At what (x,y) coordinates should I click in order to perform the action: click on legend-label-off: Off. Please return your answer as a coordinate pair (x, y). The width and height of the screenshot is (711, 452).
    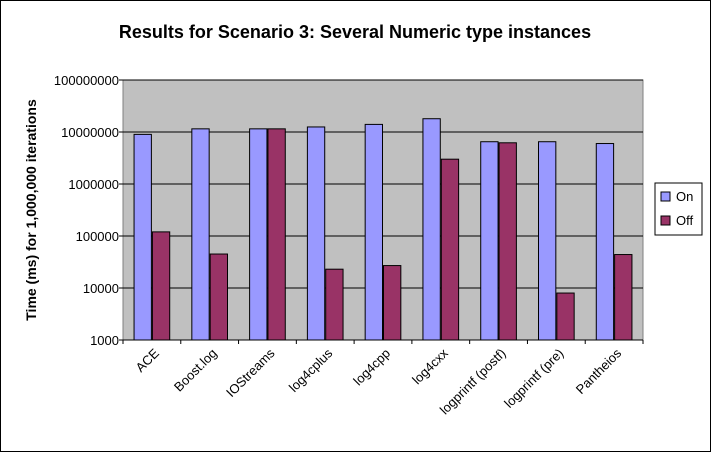
    Looking at the image, I should click on (684, 220).